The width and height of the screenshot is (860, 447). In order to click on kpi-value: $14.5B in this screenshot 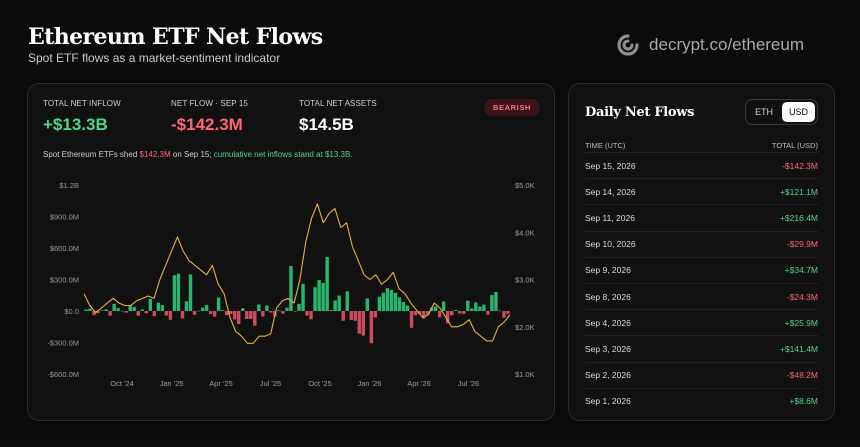, I will do `click(326, 124)`.